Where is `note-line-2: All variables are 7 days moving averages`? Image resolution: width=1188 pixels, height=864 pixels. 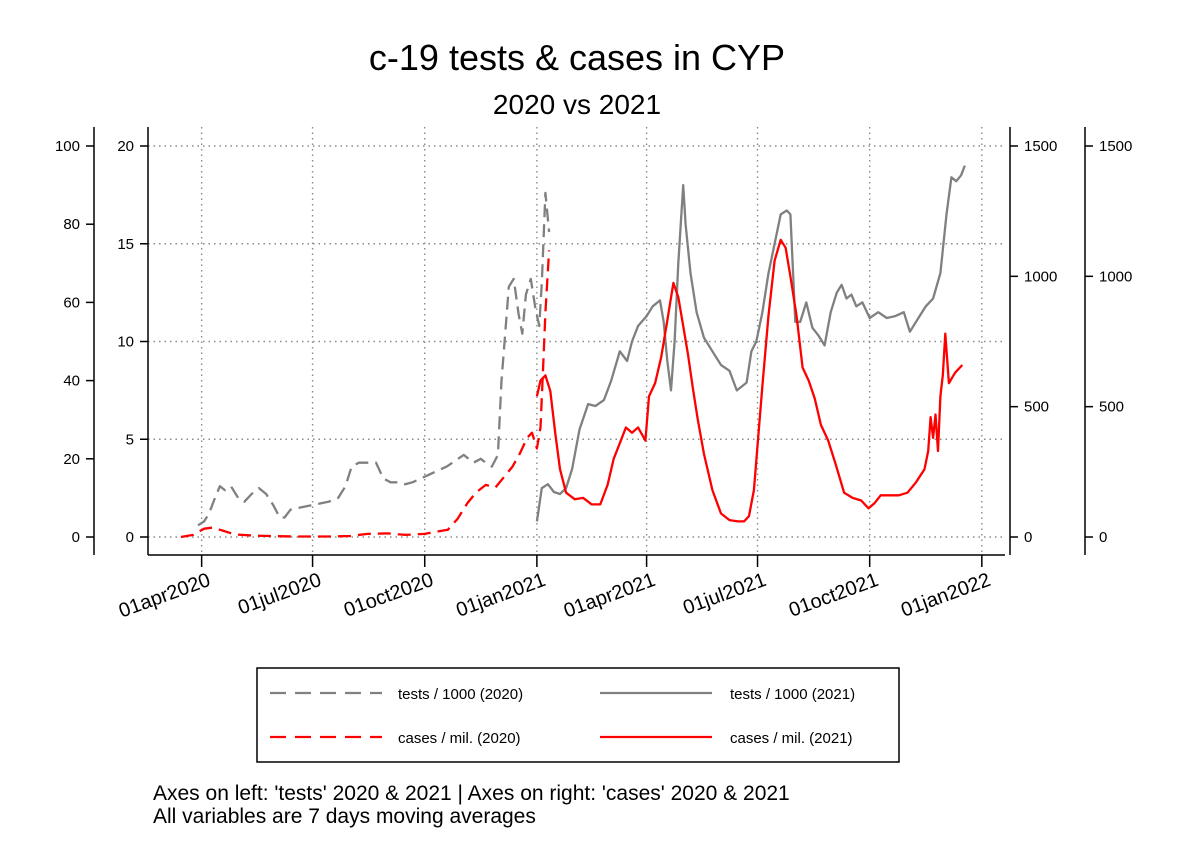 note-line-2: All variables are 7 days moving averages is located at coordinates (344, 816).